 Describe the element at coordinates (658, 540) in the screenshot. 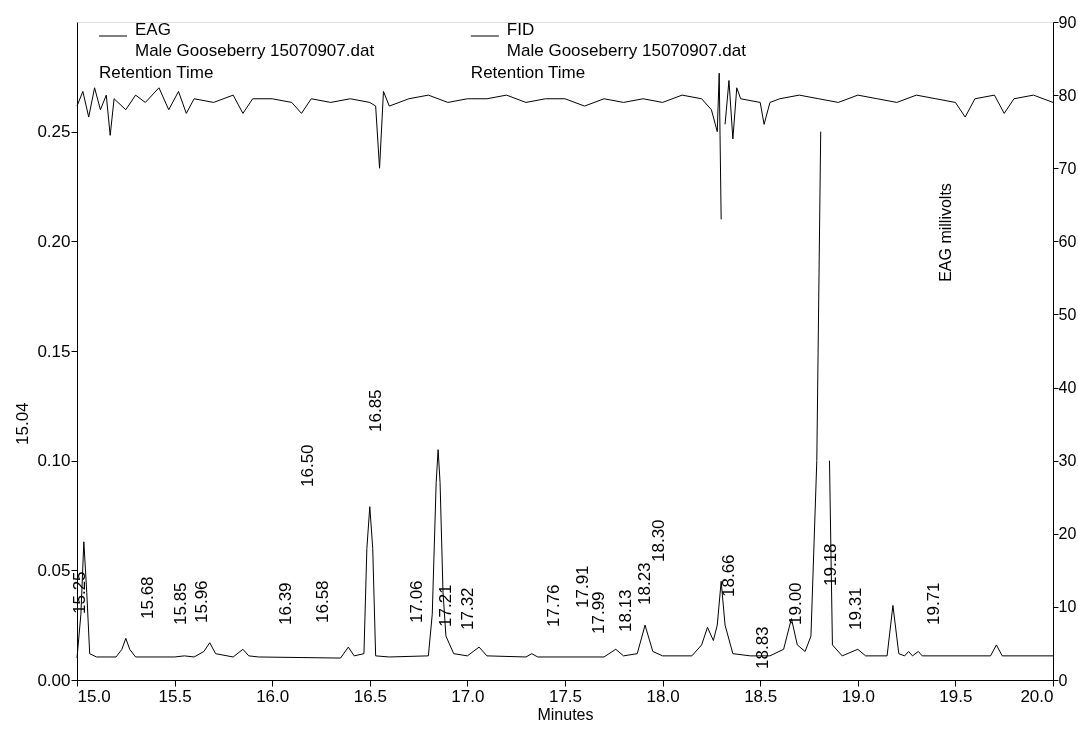

I see `annotation: 18.30` at that location.